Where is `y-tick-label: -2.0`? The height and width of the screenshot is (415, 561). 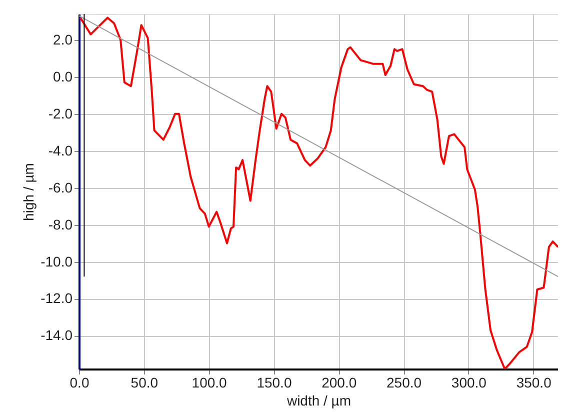
y-tick-label: -2.0 is located at coordinates (60, 113).